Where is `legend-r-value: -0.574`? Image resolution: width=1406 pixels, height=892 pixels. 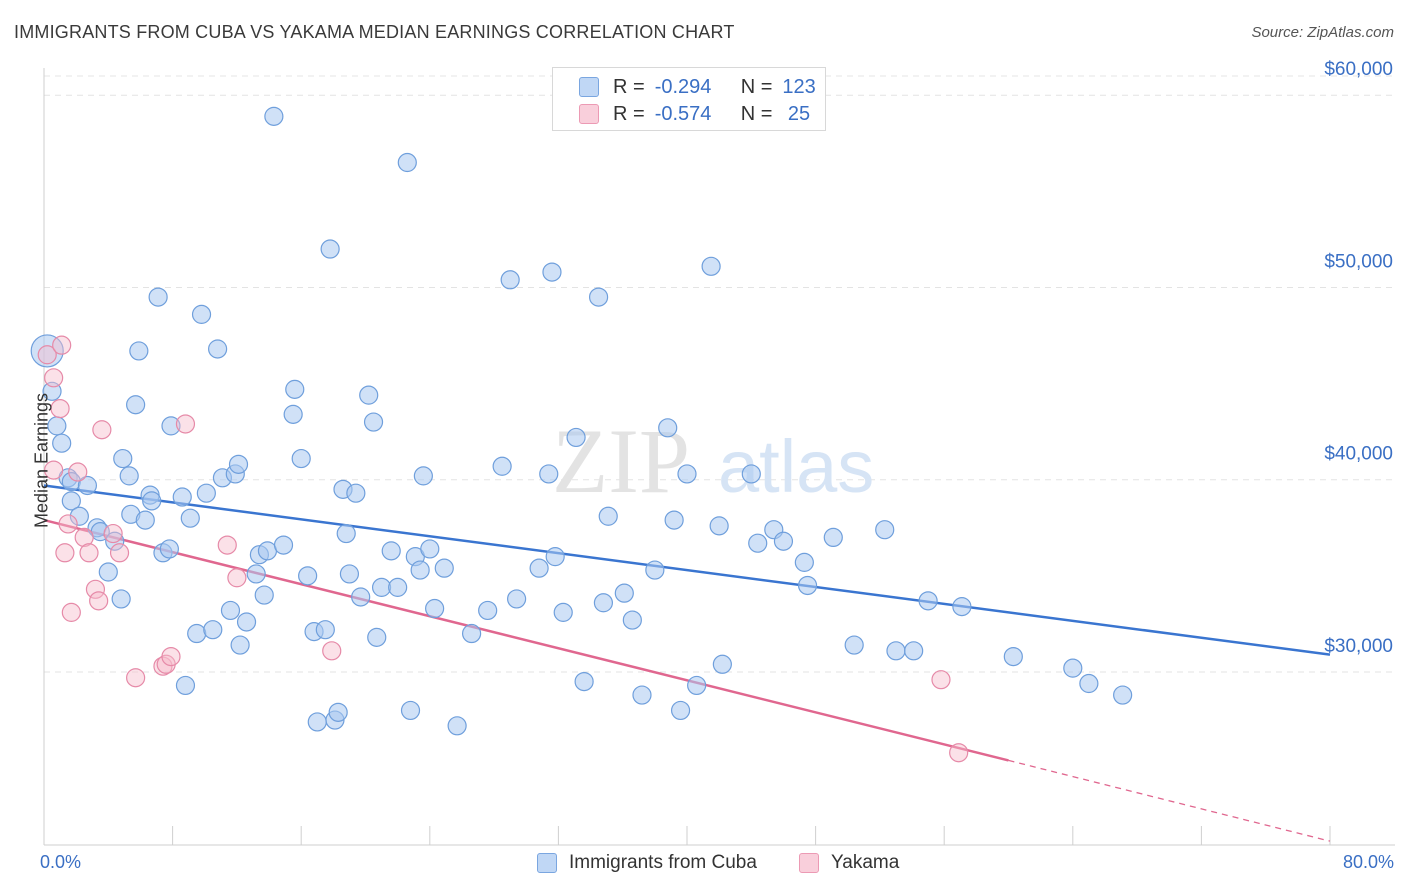 legend-r-value: -0.574 is located at coordinates (683, 113).